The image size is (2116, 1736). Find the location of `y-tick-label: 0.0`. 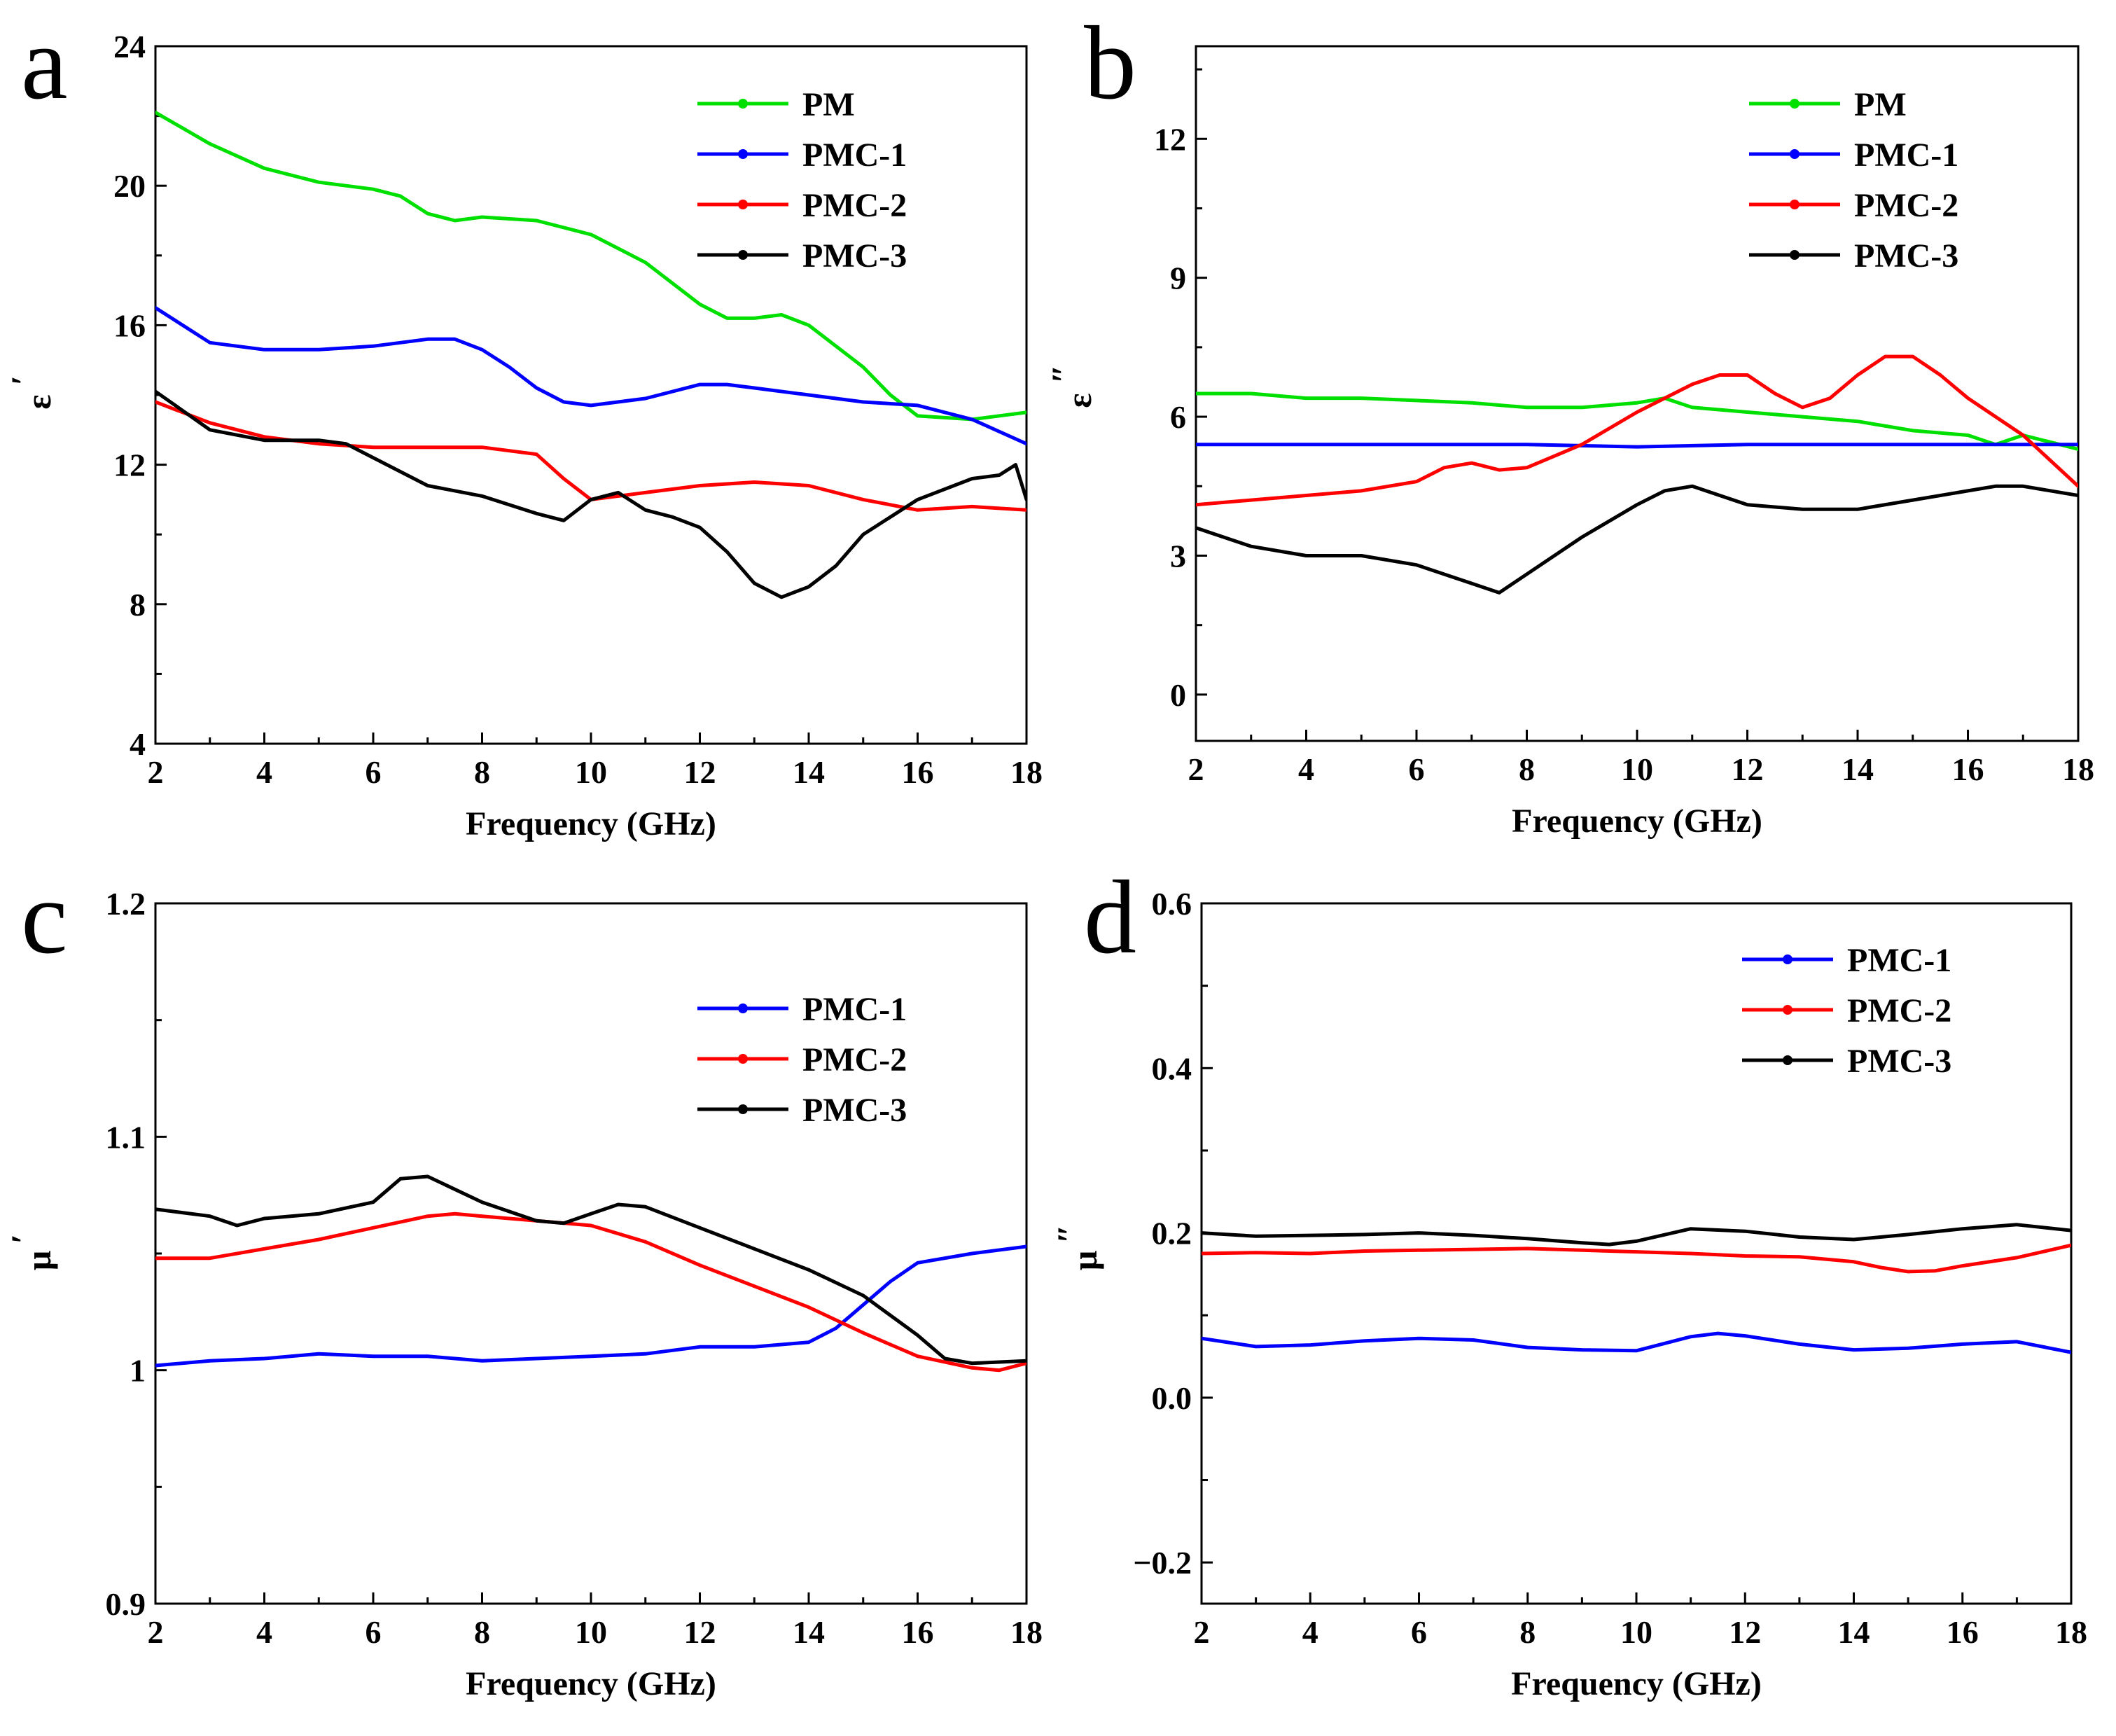

y-tick-label: 0.0 is located at coordinates (1172, 1398).